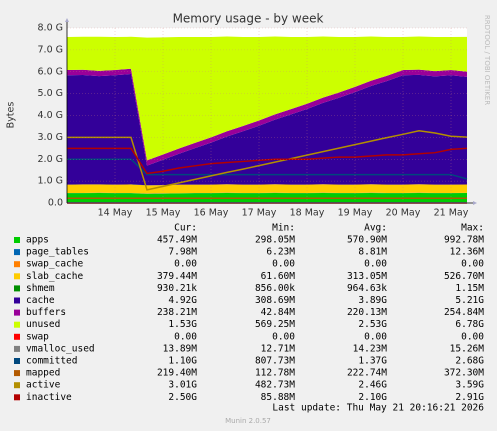 The height and width of the screenshot is (431, 497). I want to click on legend-label: shmem, so click(40, 288).